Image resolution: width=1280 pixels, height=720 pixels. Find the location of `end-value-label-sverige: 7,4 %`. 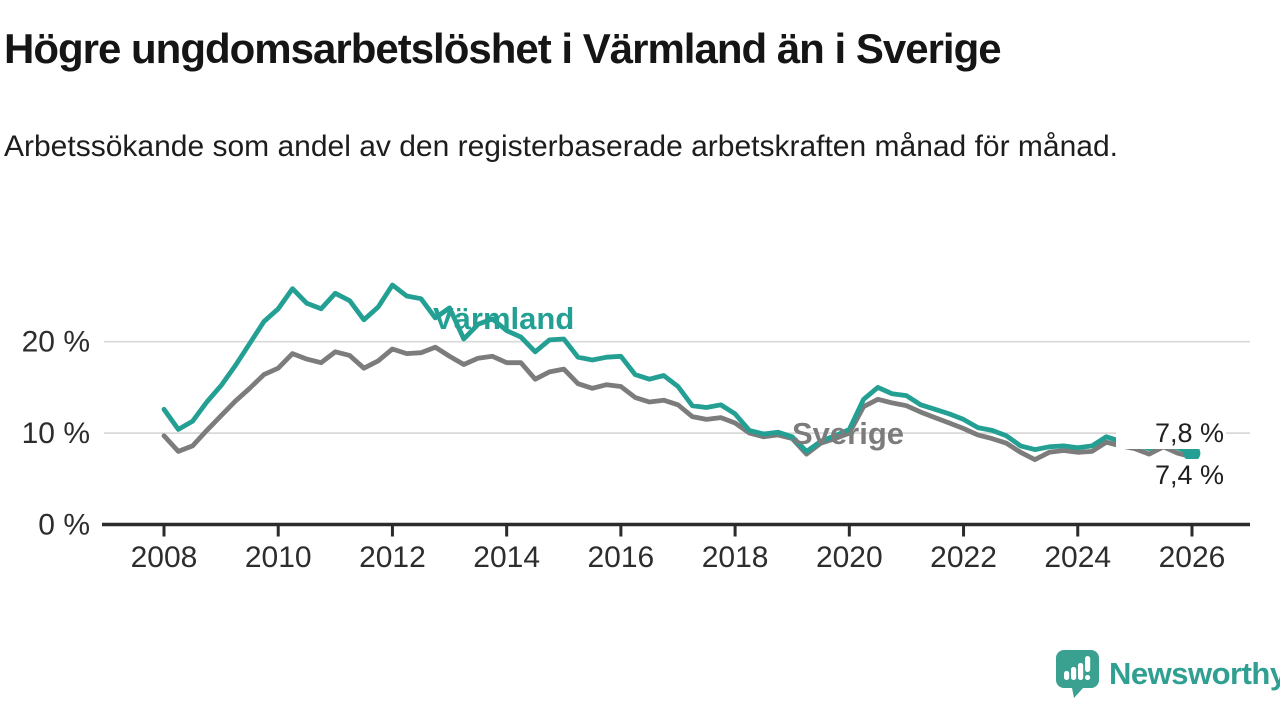

end-value-label-sverige: 7,4 % is located at coordinates (1171, 475).